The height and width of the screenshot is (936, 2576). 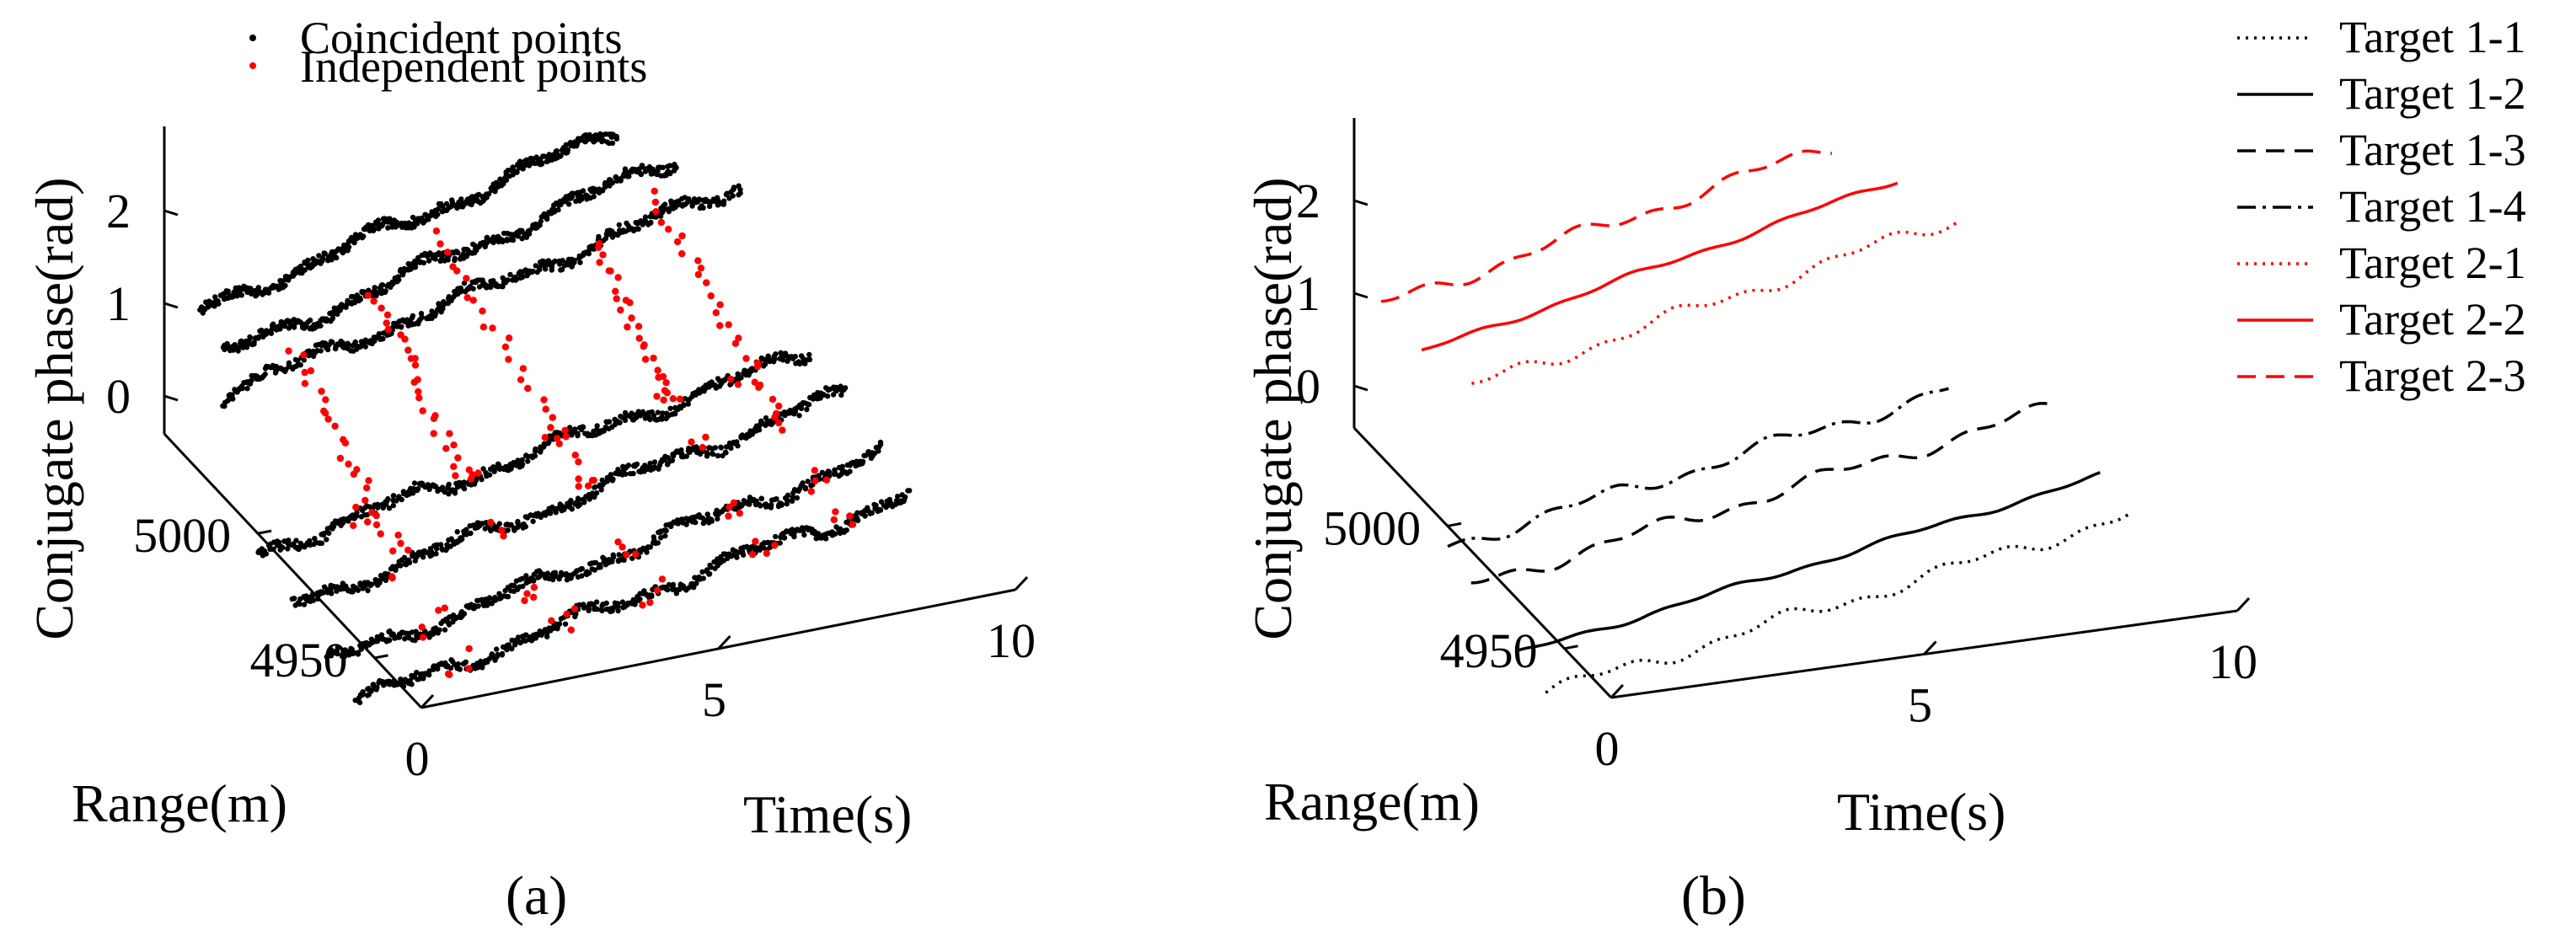 What do you see at coordinates (1021, 583) in the screenshot?
I see `x-tick-mark` at bounding box center [1021, 583].